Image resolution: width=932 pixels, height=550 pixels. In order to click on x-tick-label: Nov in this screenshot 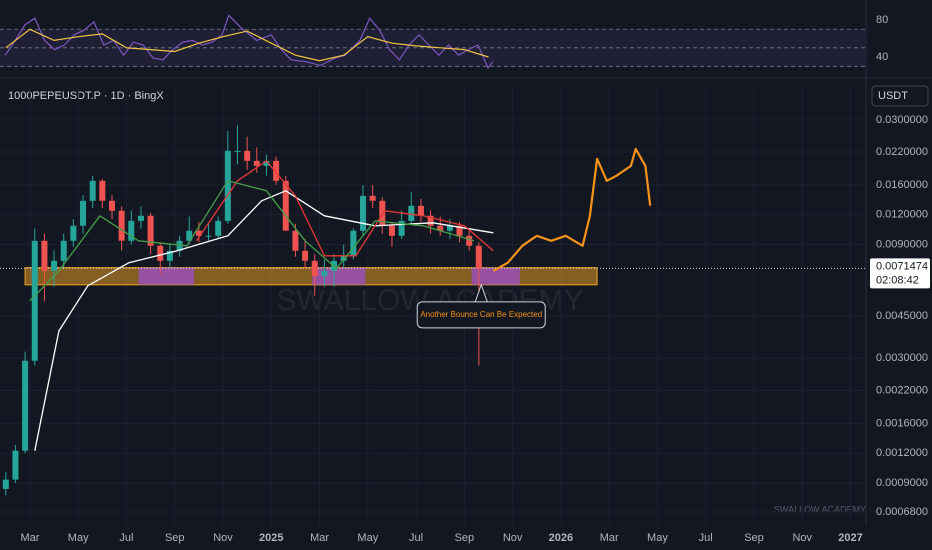, I will do `click(513, 538)`.